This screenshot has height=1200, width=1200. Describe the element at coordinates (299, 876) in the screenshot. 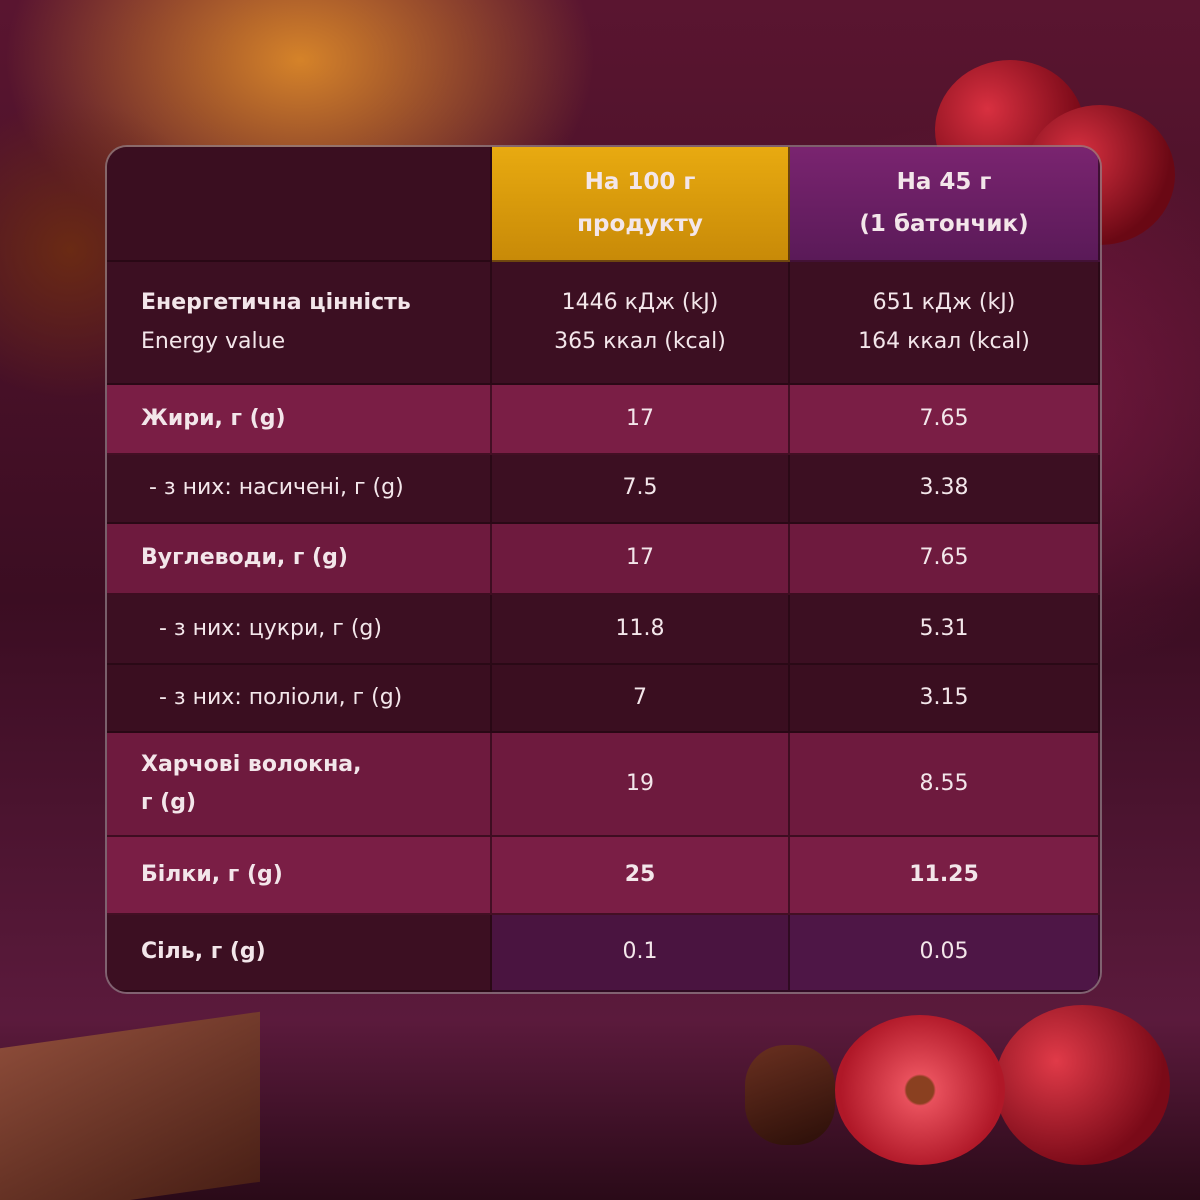

I see `row-label: Білки, г (g)` at that location.